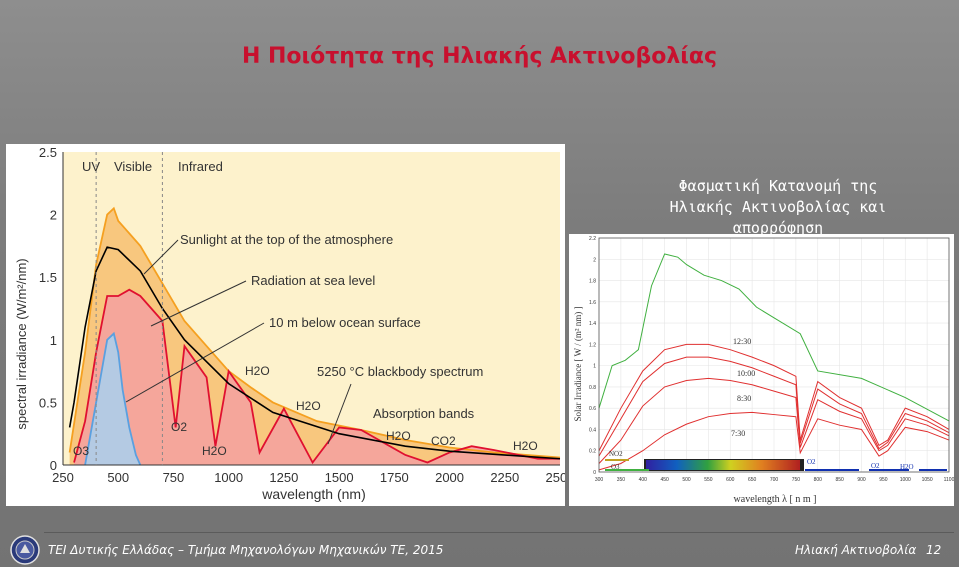 This screenshot has width=959, height=567. I want to click on y-tick-label: 1.2, so click(592, 345).